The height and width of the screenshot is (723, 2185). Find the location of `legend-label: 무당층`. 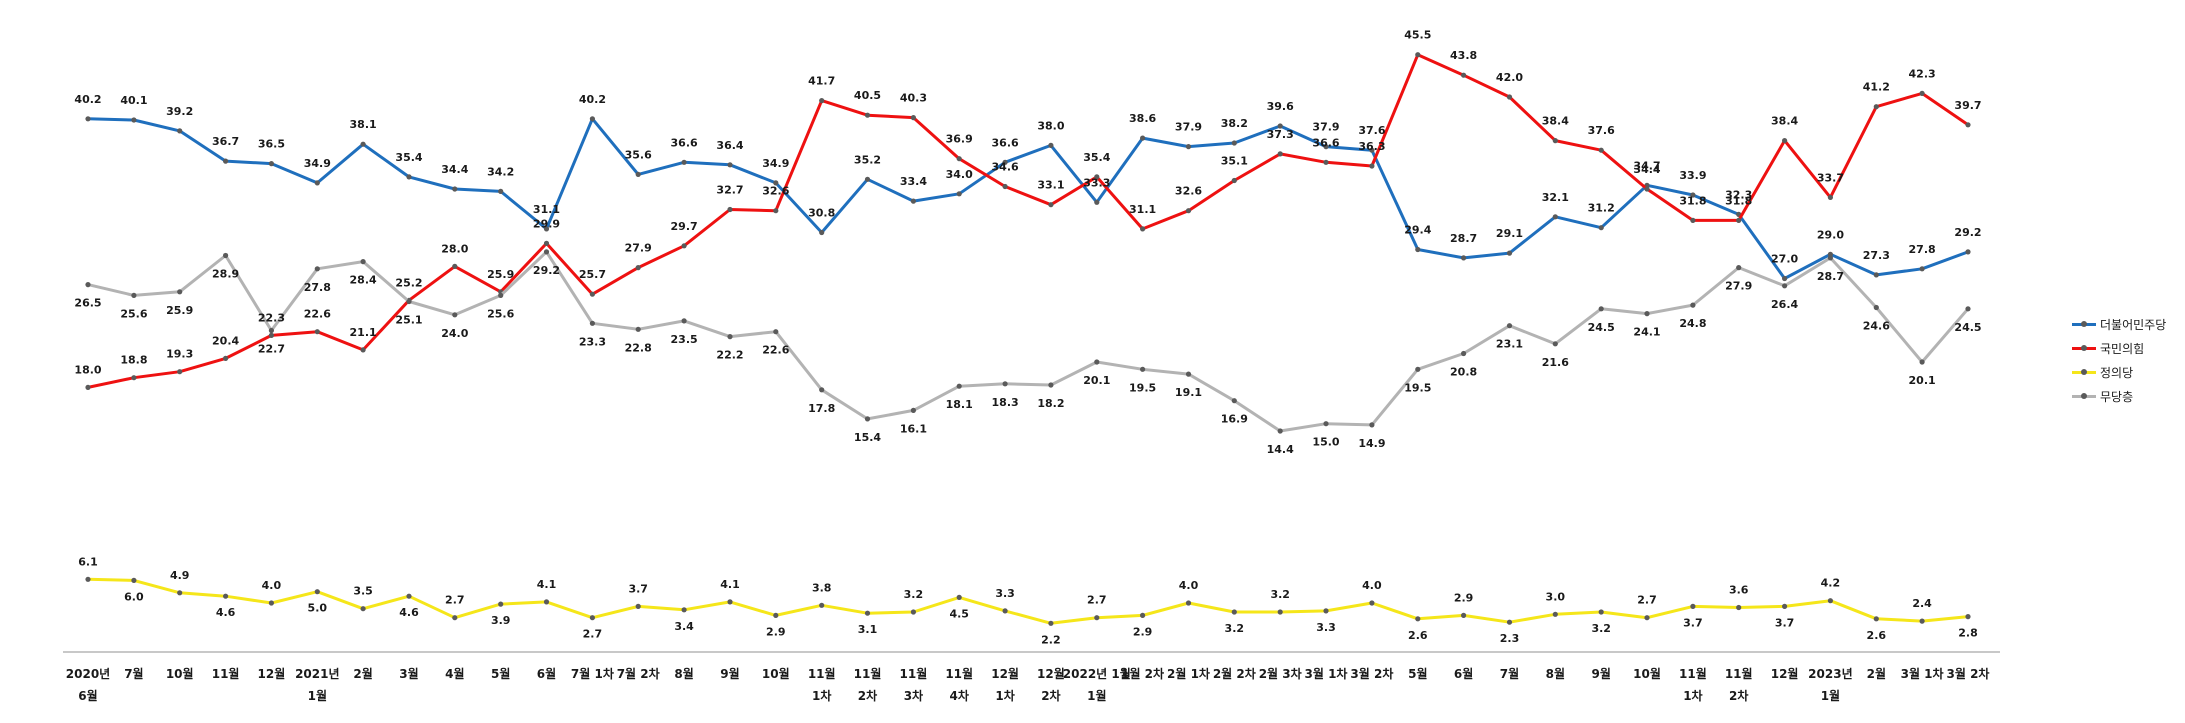

legend-label: 무당층 is located at coordinates (2117, 396).